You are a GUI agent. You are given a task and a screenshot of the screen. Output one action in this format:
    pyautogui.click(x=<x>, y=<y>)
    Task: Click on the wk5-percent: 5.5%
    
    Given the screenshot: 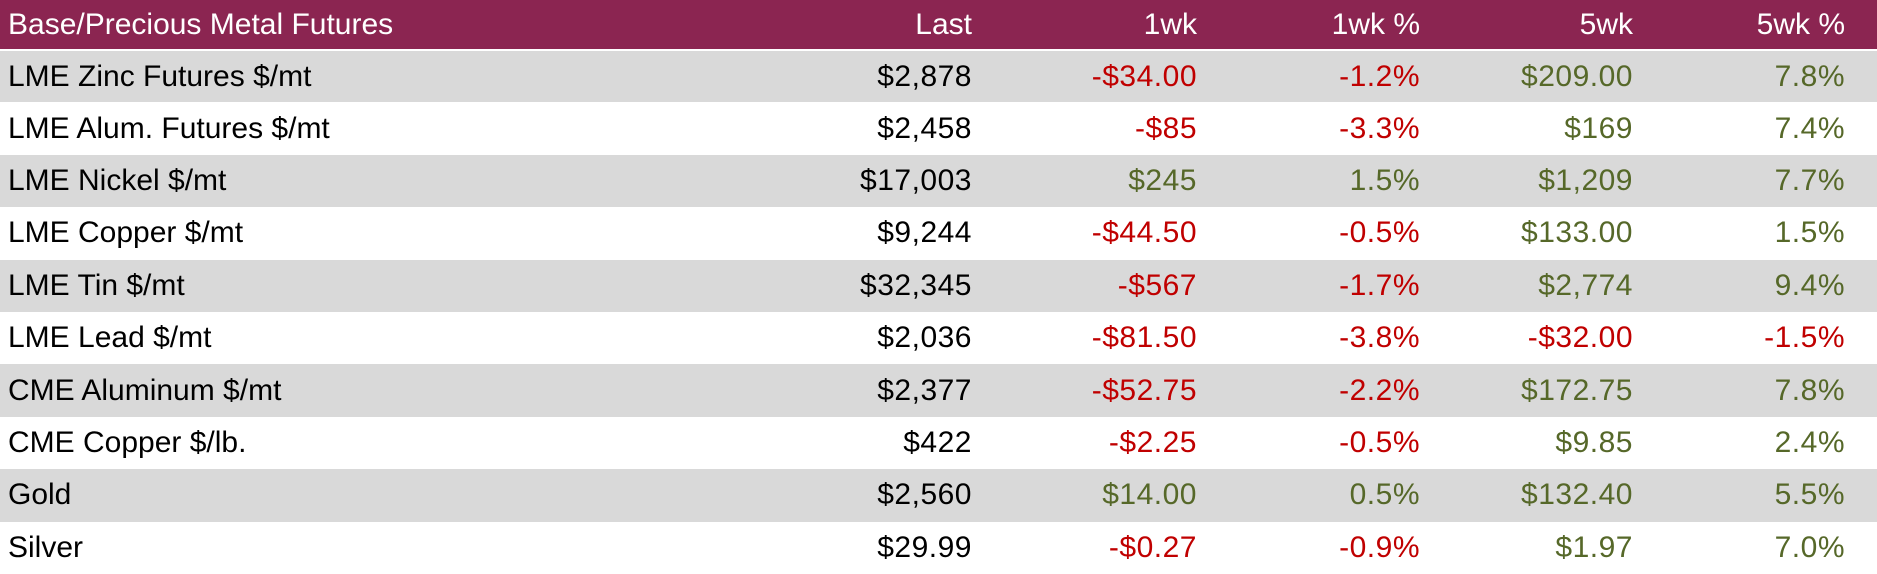 What is the action you would take?
    pyautogui.click(x=1809, y=495)
    